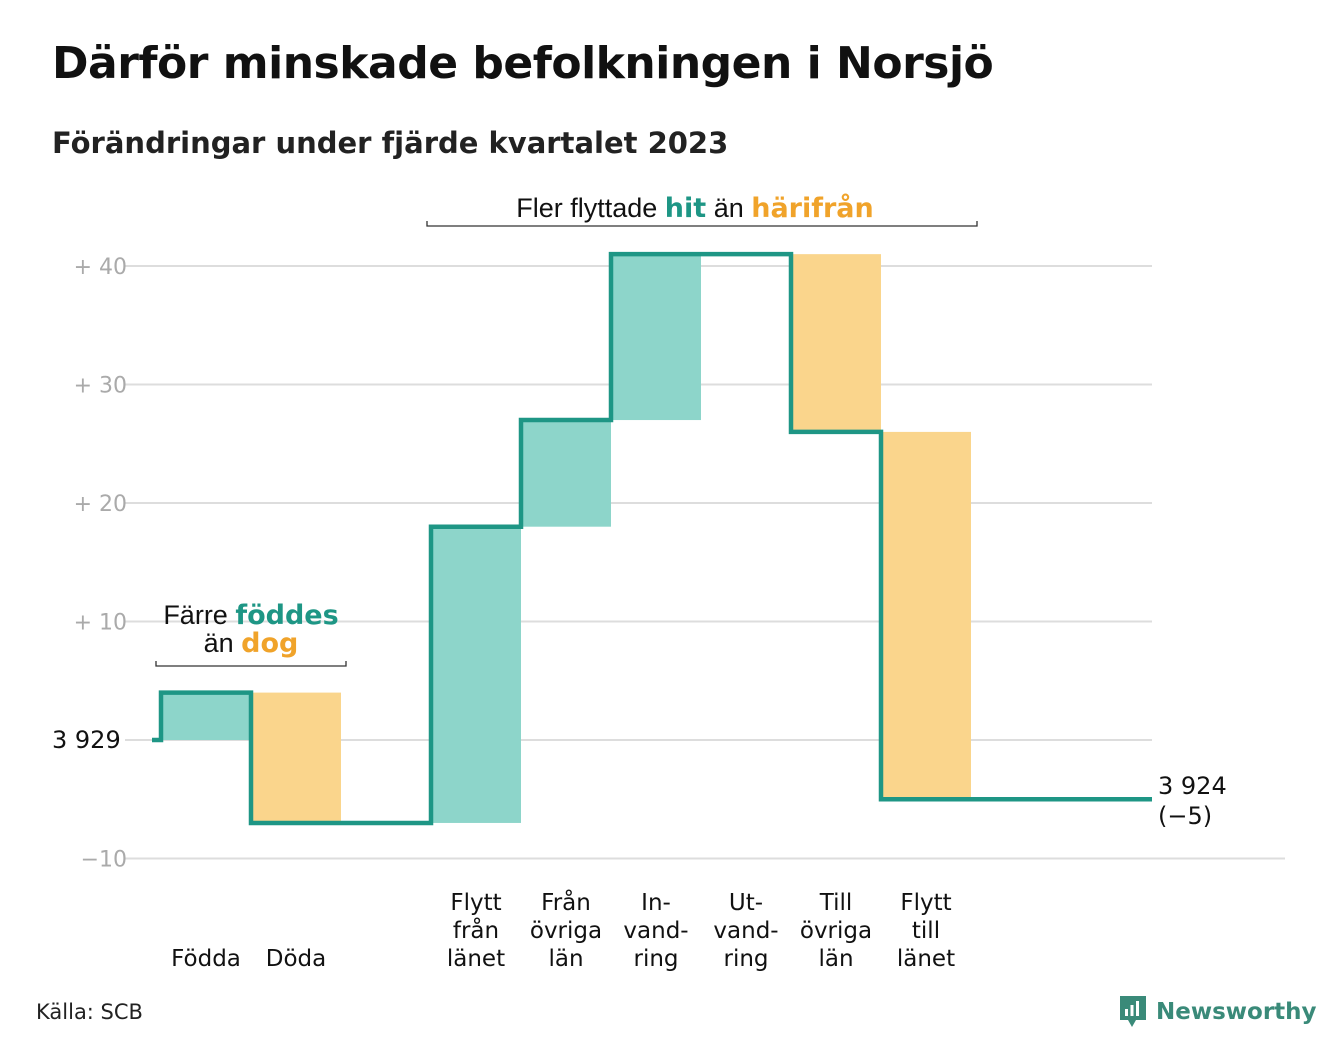 This screenshot has width=1340, height=1060. What do you see at coordinates (89, 1012) in the screenshot?
I see `source-note: Källa: SCB` at bounding box center [89, 1012].